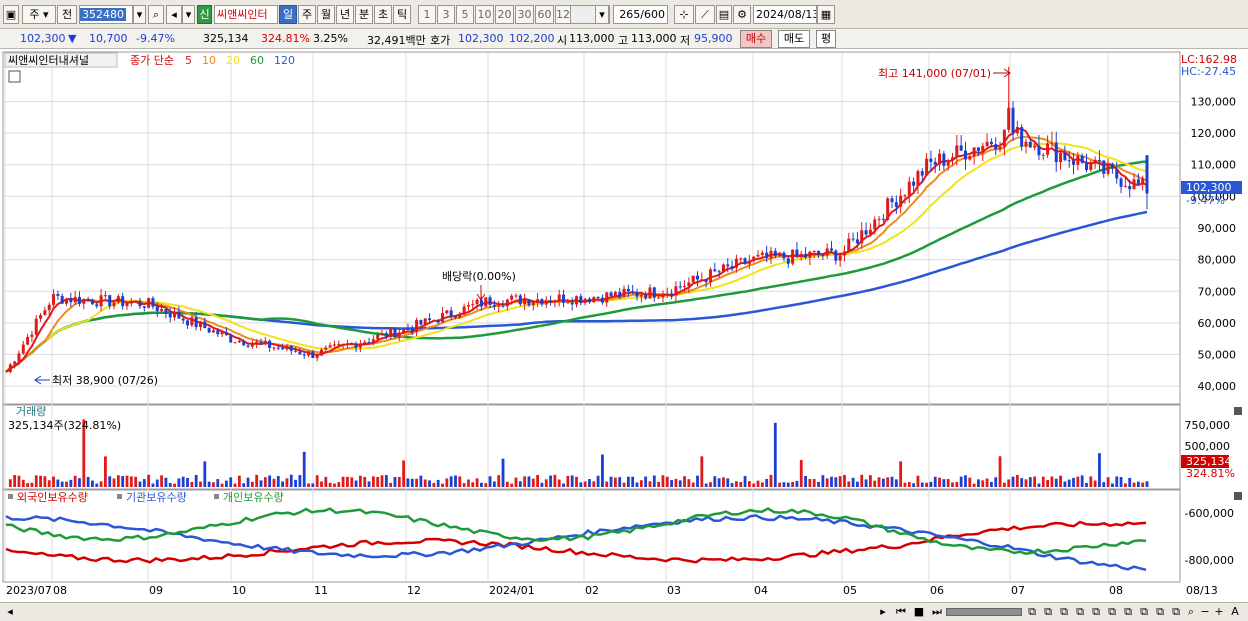 Image resolution: width=1248 pixels, height=621 pixels. Describe the element at coordinates (591, 447) in the screenshot. I see `volume-panel` at that location.